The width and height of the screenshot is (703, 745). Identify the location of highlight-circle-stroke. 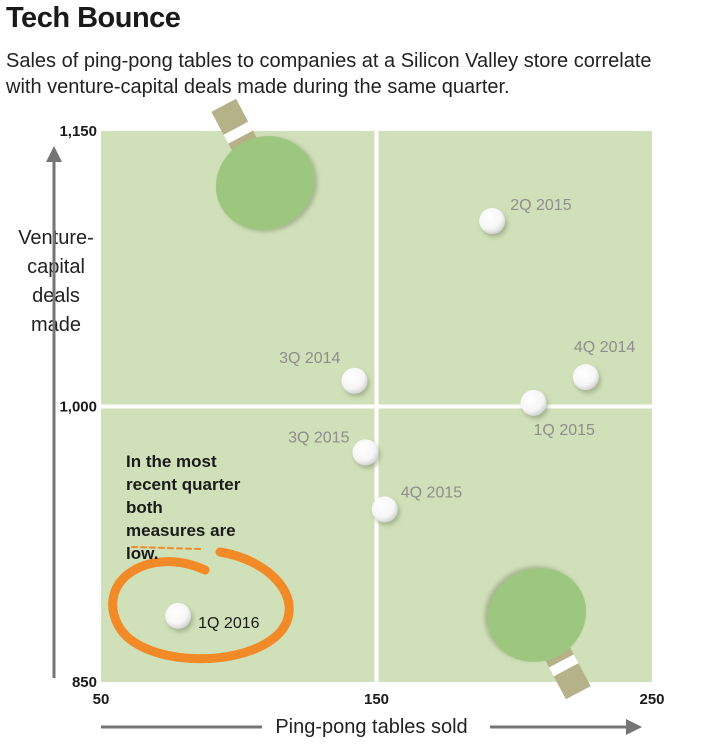
(166, 548).